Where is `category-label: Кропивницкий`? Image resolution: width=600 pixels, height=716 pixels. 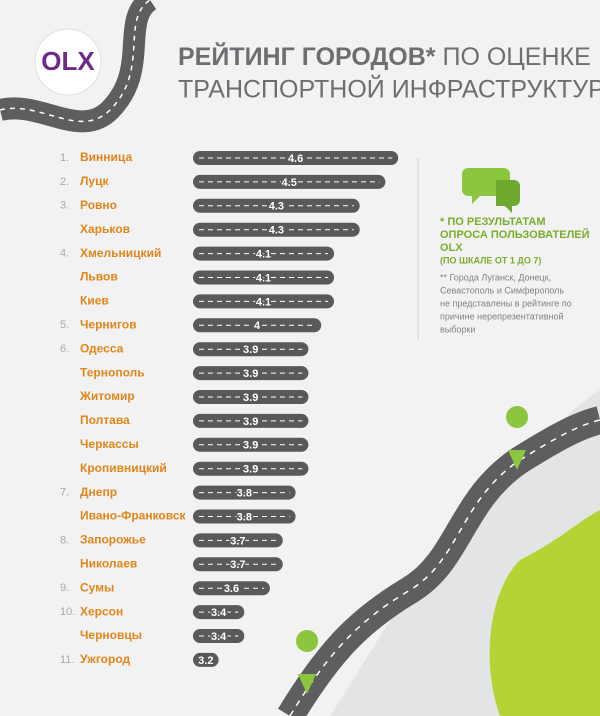
category-label: Кропивницкий is located at coordinates (123, 468).